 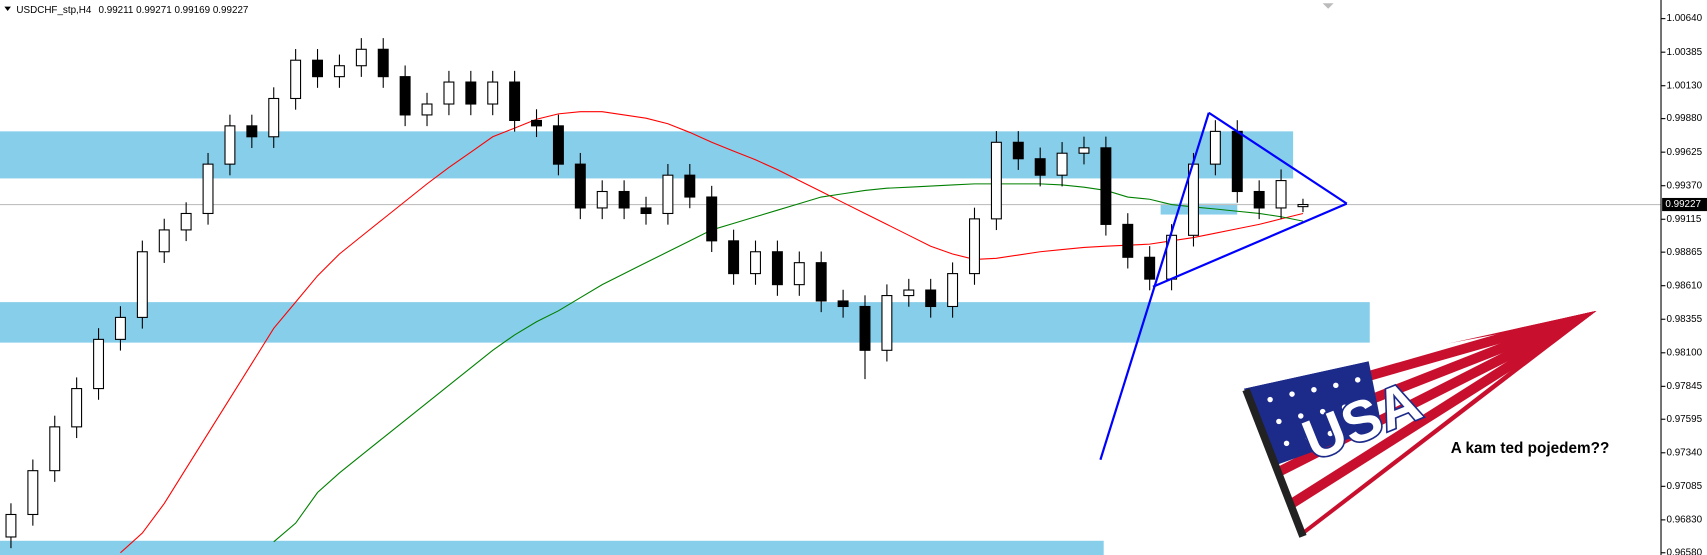 What do you see at coordinates (1684, 352) in the screenshot?
I see `y-tick-label: 0.98100` at bounding box center [1684, 352].